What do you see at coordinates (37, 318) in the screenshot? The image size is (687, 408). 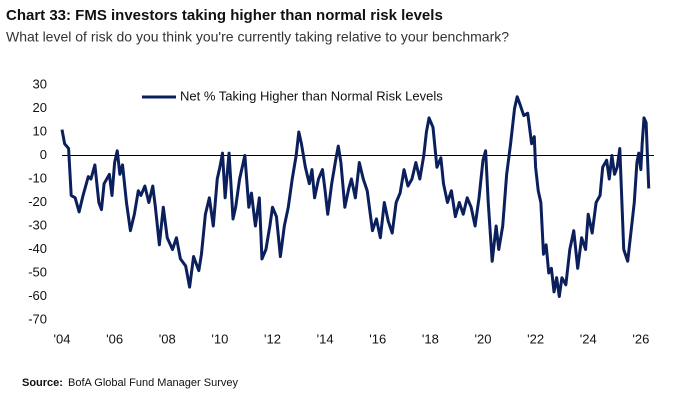 I see `y-tick-label: -70` at bounding box center [37, 318].